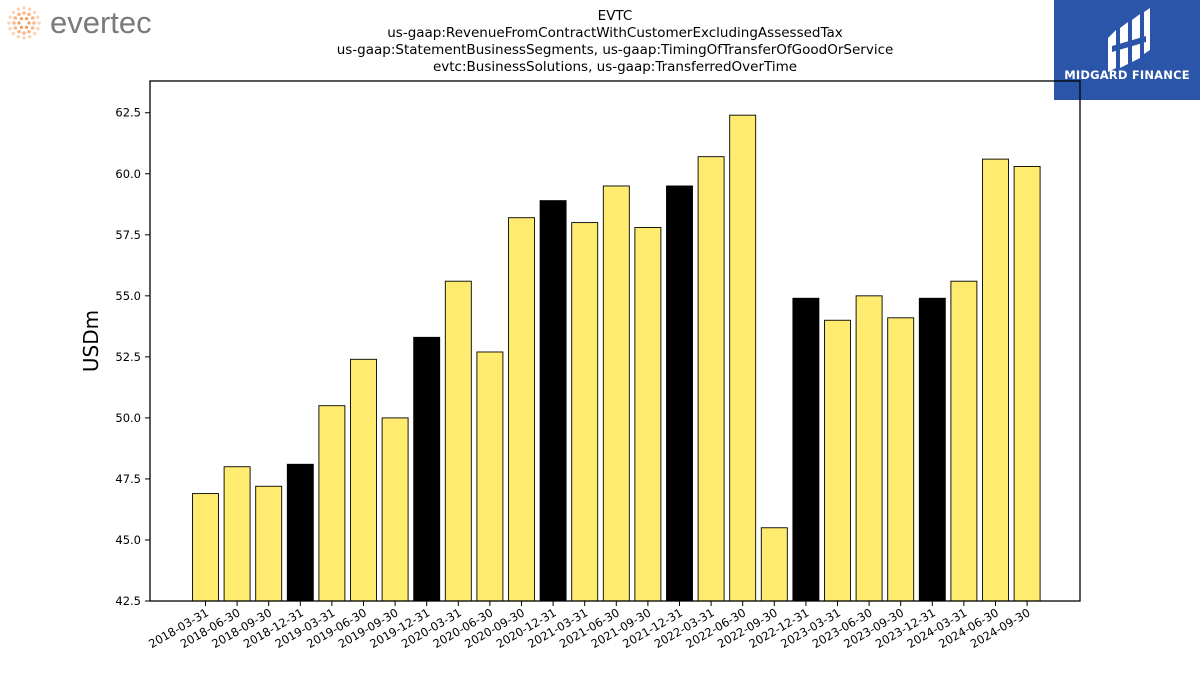  What do you see at coordinates (128, 113) in the screenshot?
I see `y-tick-label: 62.5` at bounding box center [128, 113].